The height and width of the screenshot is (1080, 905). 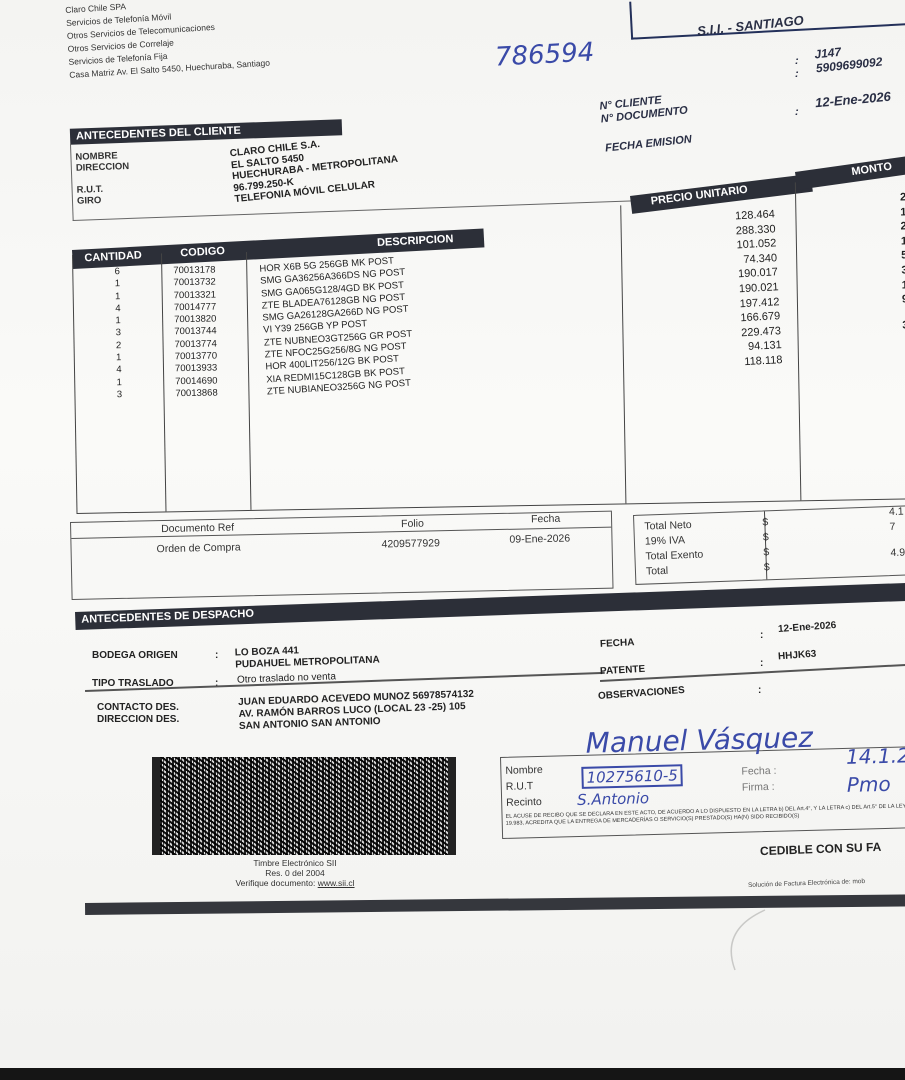 What do you see at coordinates (195, 295) in the screenshot?
I see `item-codigo: 70013321` at bounding box center [195, 295].